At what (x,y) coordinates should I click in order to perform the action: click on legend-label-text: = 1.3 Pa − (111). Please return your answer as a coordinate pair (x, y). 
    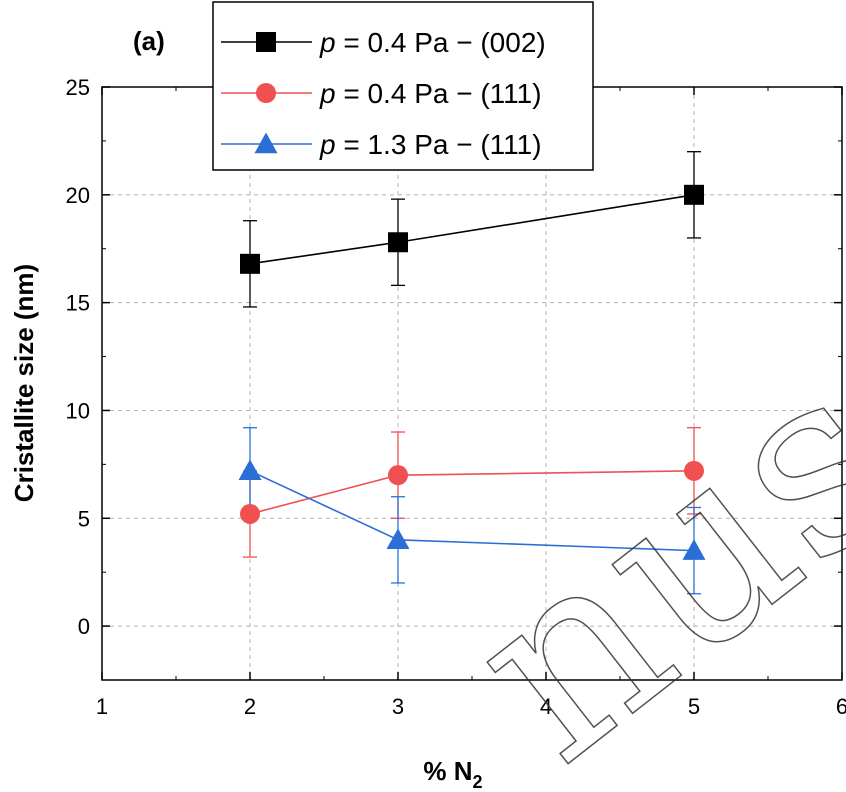
    Looking at the image, I should click on (439, 144).